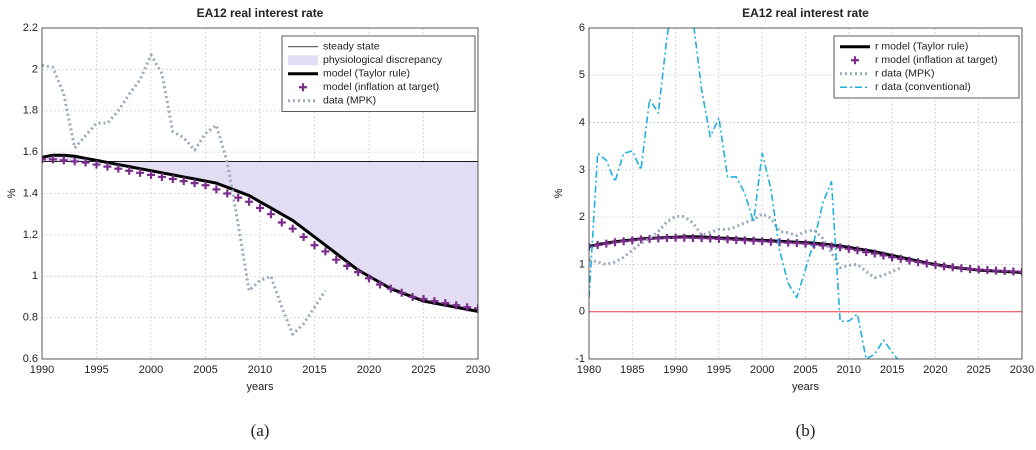 The image size is (1036, 450). I want to click on legend-label: r model (Taylor rule), so click(921, 47).